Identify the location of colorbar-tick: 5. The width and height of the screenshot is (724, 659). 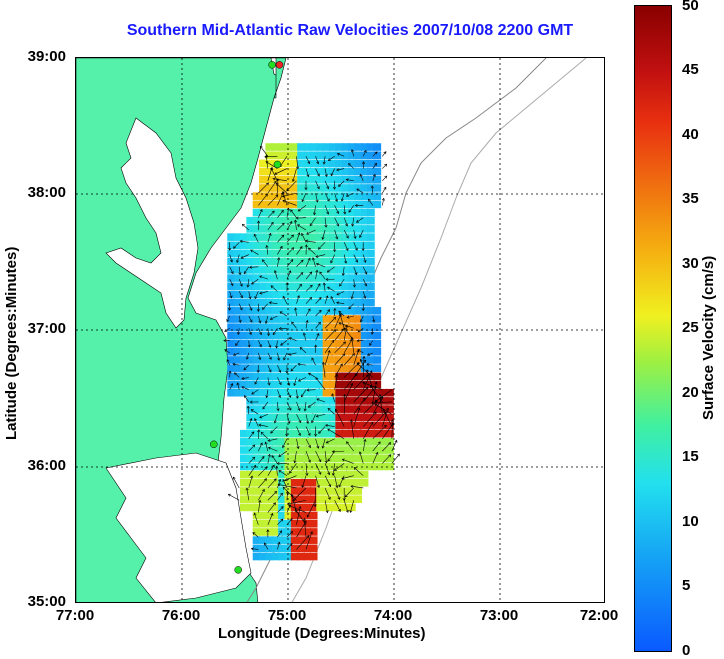
(686, 585).